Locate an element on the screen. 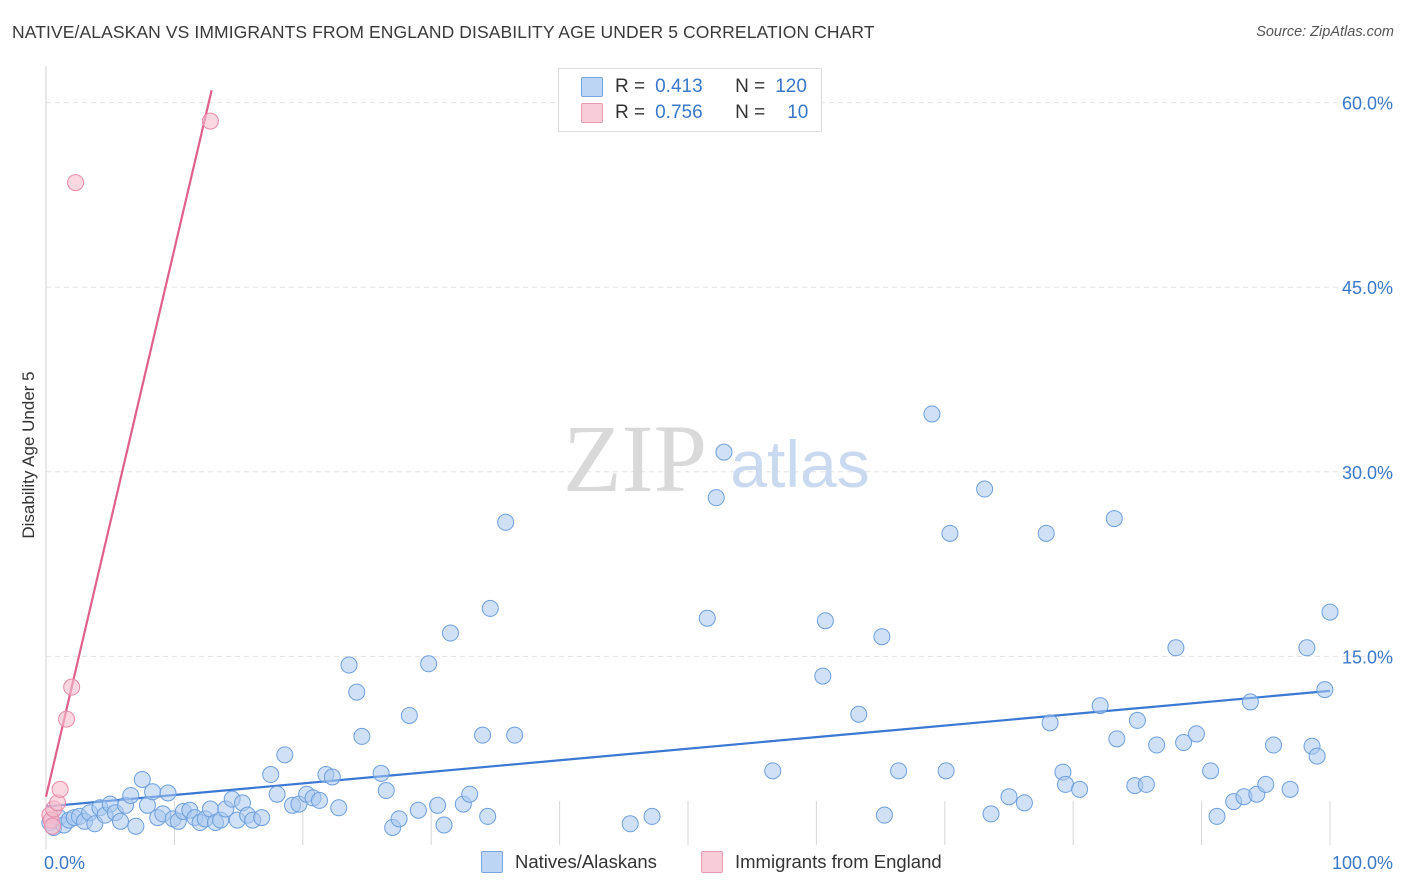 The height and width of the screenshot is (892, 1406). series-legend-immigrants: Immigrants from England is located at coordinates (821, 862).